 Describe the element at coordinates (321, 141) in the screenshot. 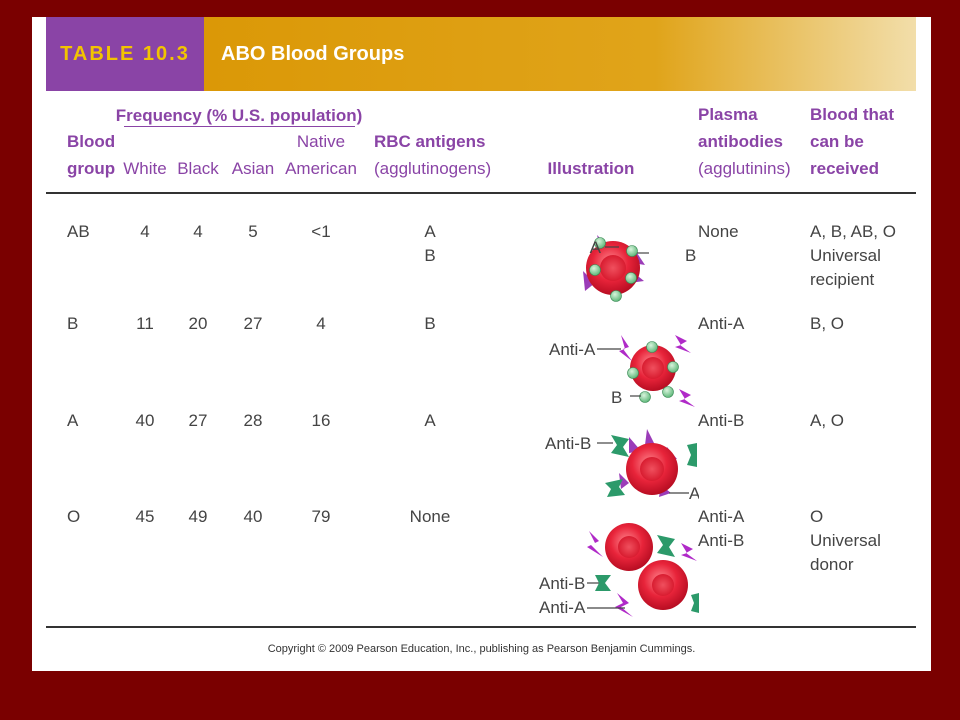

I see `header-native-1: Native` at that location.